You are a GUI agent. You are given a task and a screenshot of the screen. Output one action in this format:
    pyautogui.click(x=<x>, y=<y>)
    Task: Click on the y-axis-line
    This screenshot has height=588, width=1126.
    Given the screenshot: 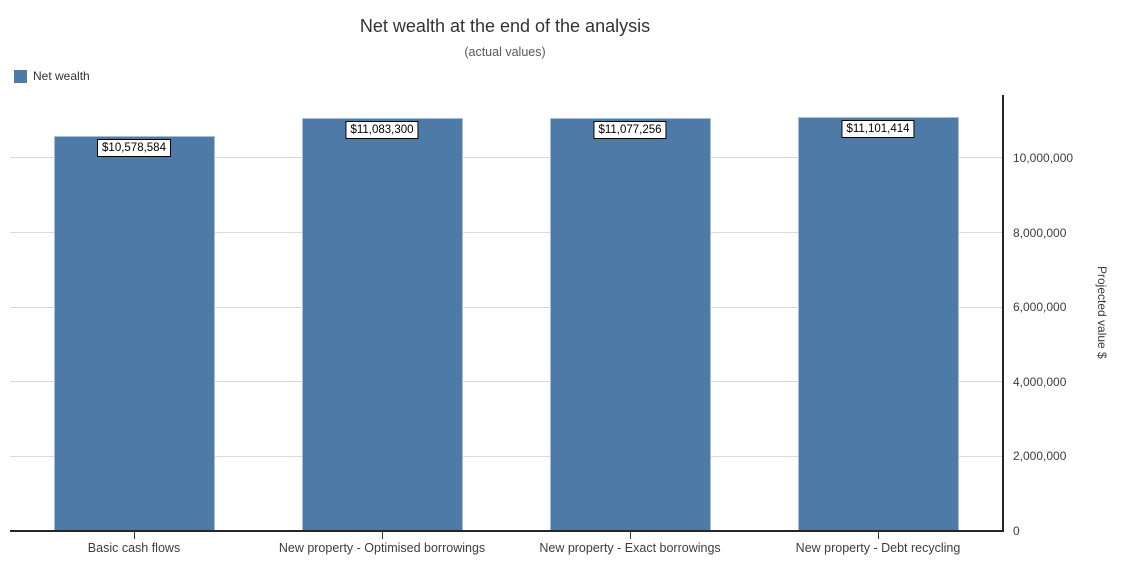 What is the action you would take?
    pyautogui.click(x=1003, y=313)
    